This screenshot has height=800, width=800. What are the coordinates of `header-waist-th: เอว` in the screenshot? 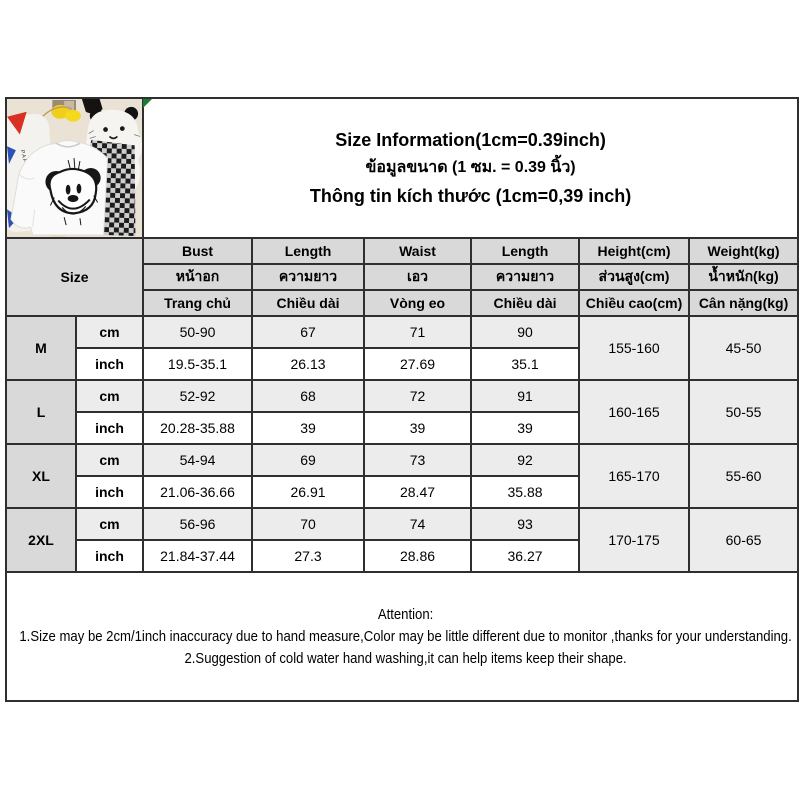 It's located at (418, 277).